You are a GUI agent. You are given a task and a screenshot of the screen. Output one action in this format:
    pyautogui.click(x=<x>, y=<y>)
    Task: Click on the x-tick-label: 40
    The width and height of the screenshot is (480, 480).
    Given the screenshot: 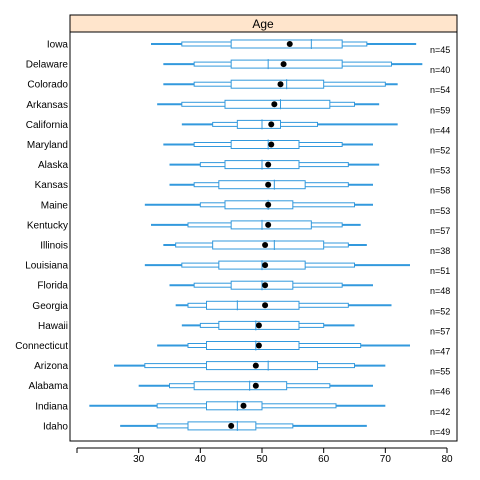 What is the action you would take?
    pyautogui.click(x=201, y=459)
    